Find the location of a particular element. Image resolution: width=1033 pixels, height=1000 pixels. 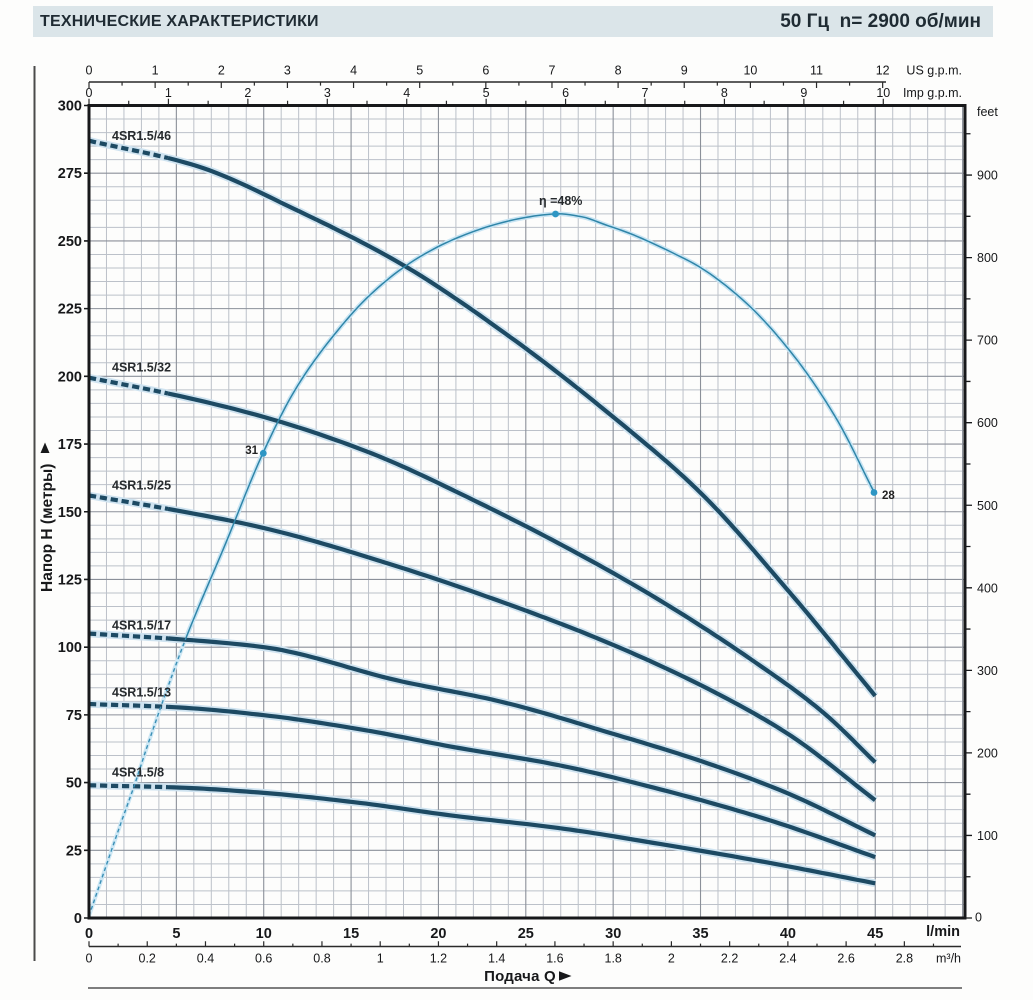

svg-text: 15 is located at coordinates (351, 934).